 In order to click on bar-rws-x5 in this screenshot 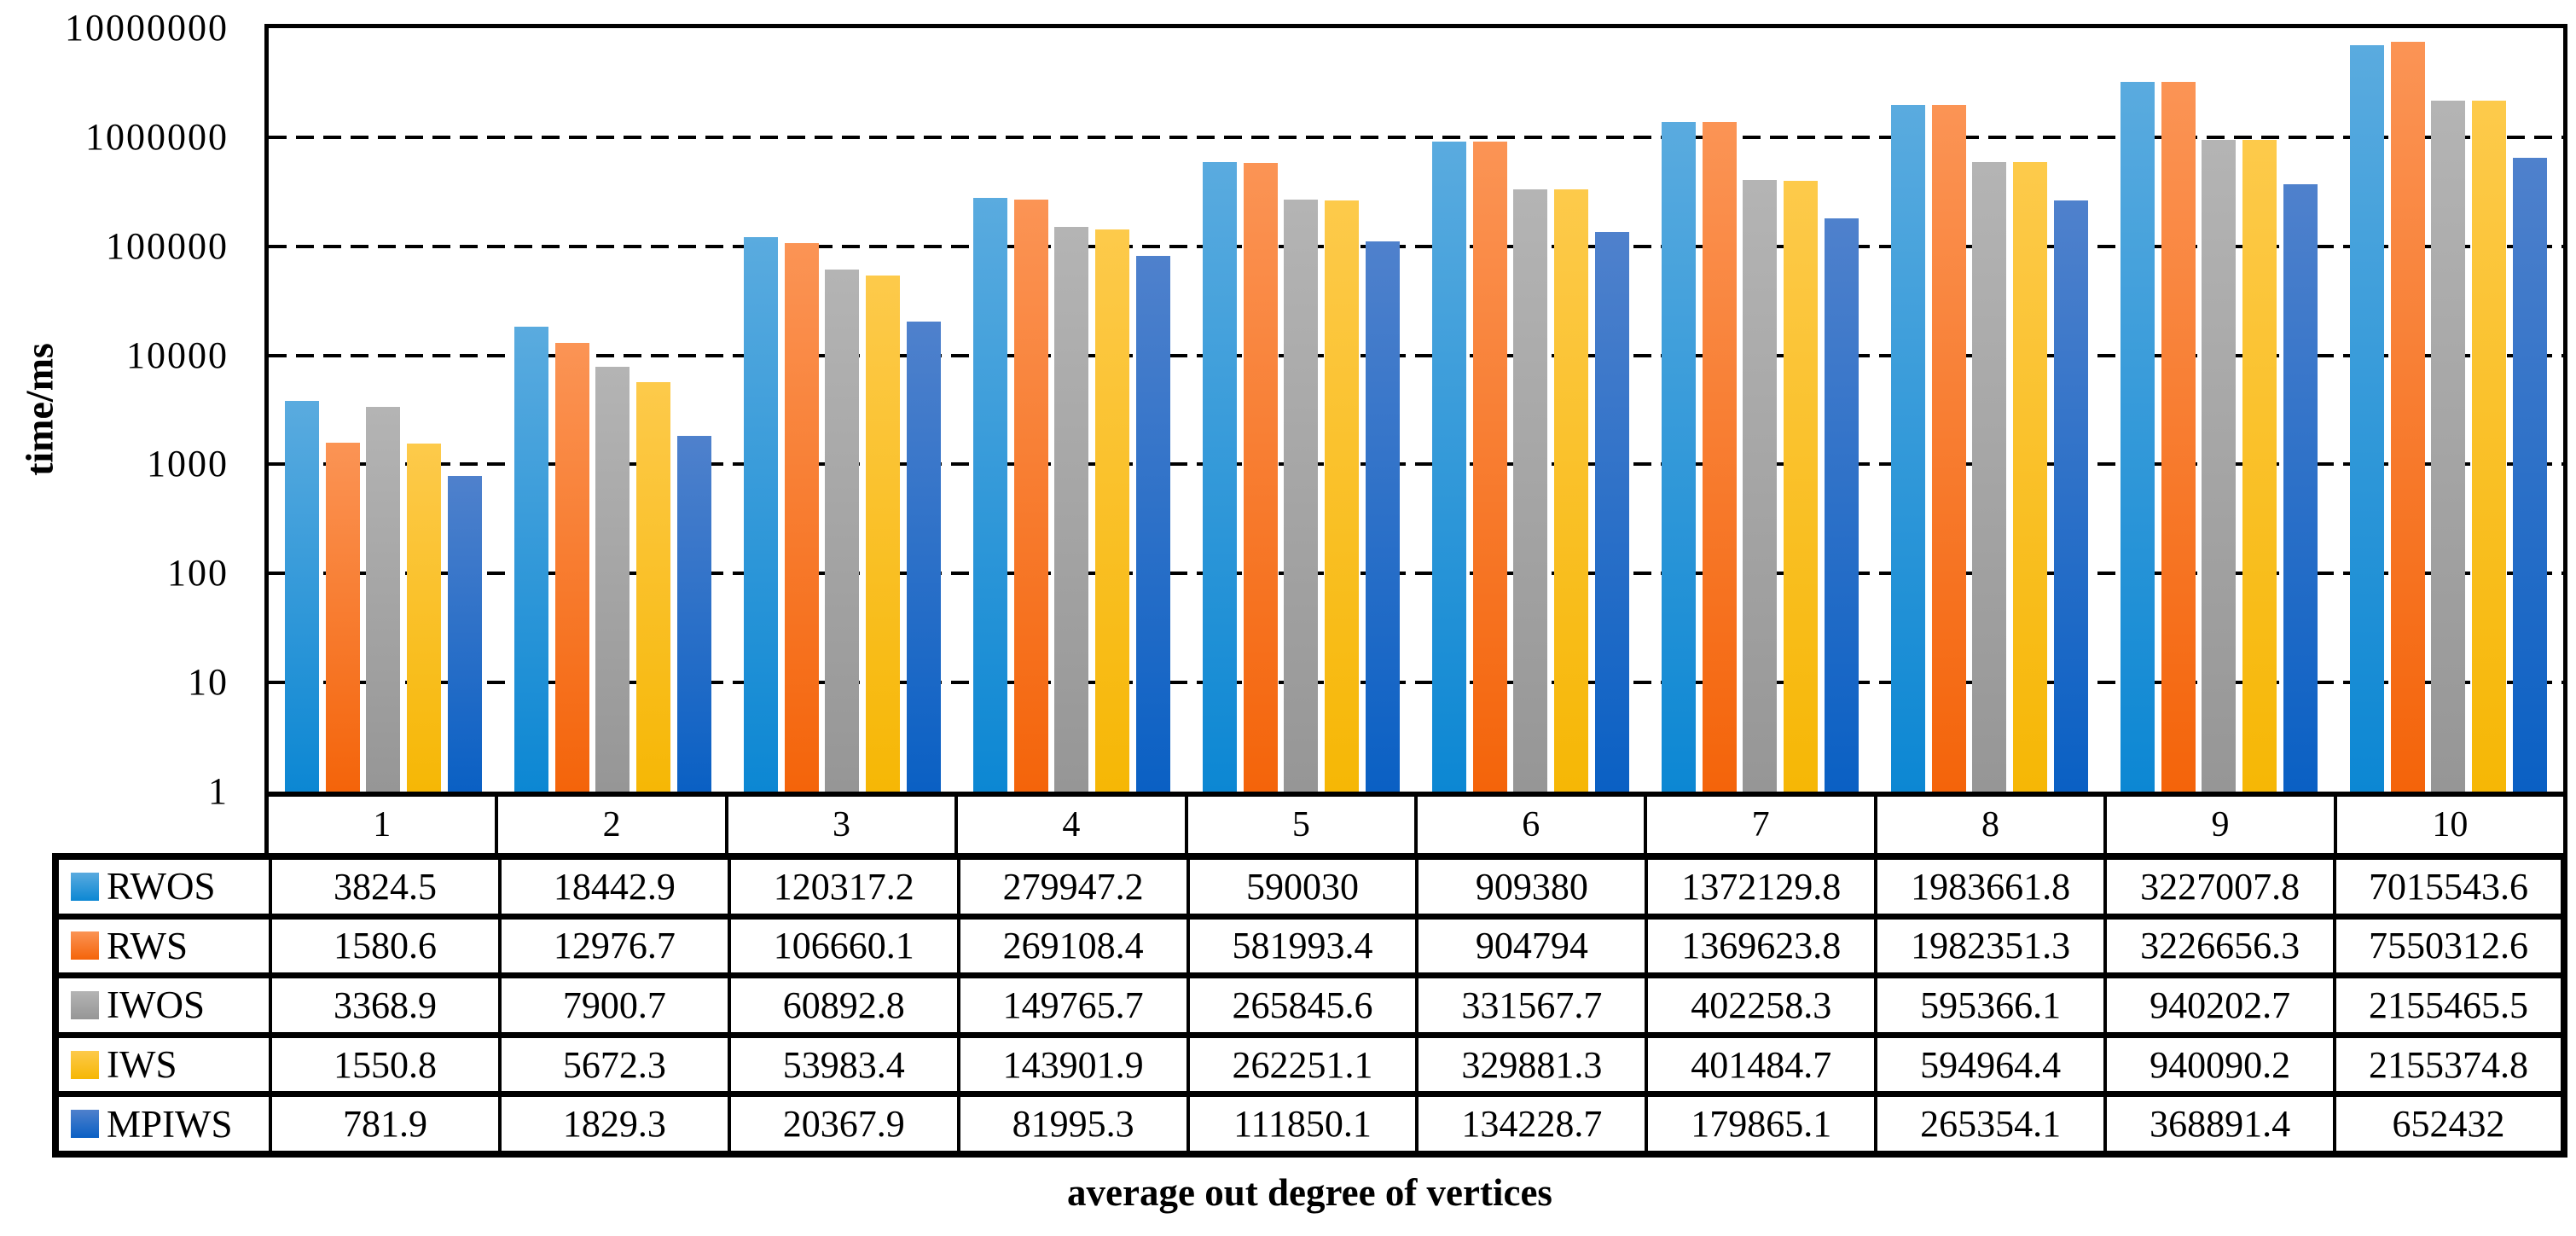, I will do `click(1260, 477)`.